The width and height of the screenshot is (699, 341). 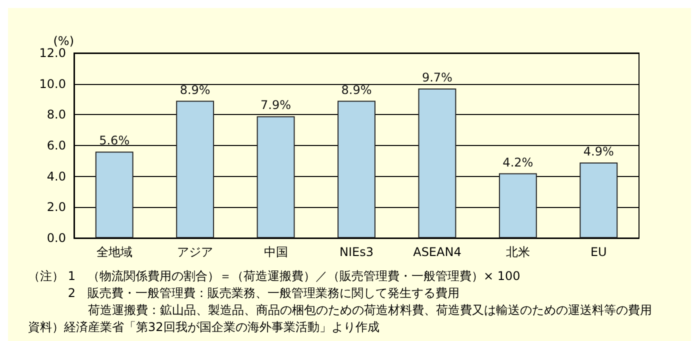 What do you see at coordinates (437, 252) in the screenshot?
I see `x-tick-label: ASEAN4` at bounding box center [437, 252].